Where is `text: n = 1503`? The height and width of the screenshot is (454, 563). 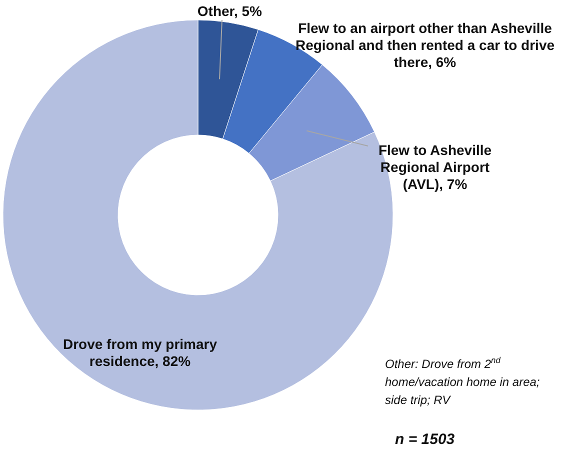 text: n = 1503 is located at coordinates (425, 439).